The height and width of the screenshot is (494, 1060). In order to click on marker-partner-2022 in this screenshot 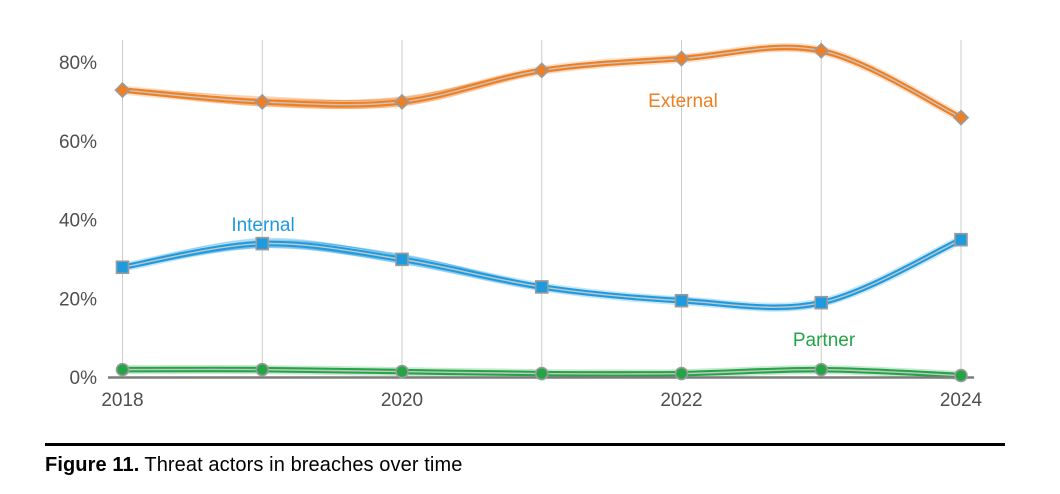, I will do `click(681, 373)`.